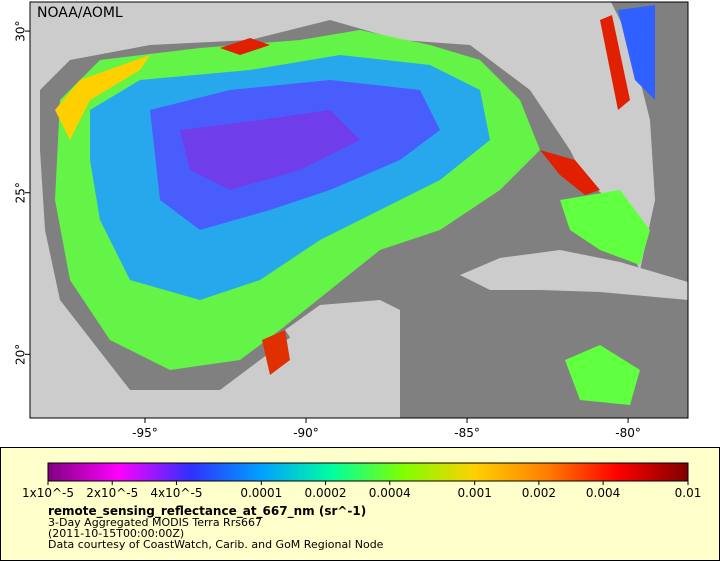 This screenshot has height=561, width=720. Describe the element at coordinates (326, 493) in the screenshot. I see `colorbar-tick-label: 0.0002` at that location.